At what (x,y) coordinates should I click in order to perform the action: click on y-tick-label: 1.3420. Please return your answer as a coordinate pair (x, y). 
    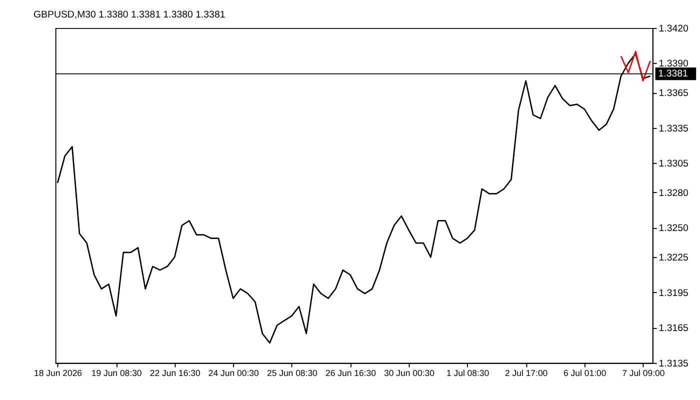
    Looking at the image, I should click on (673, 28).